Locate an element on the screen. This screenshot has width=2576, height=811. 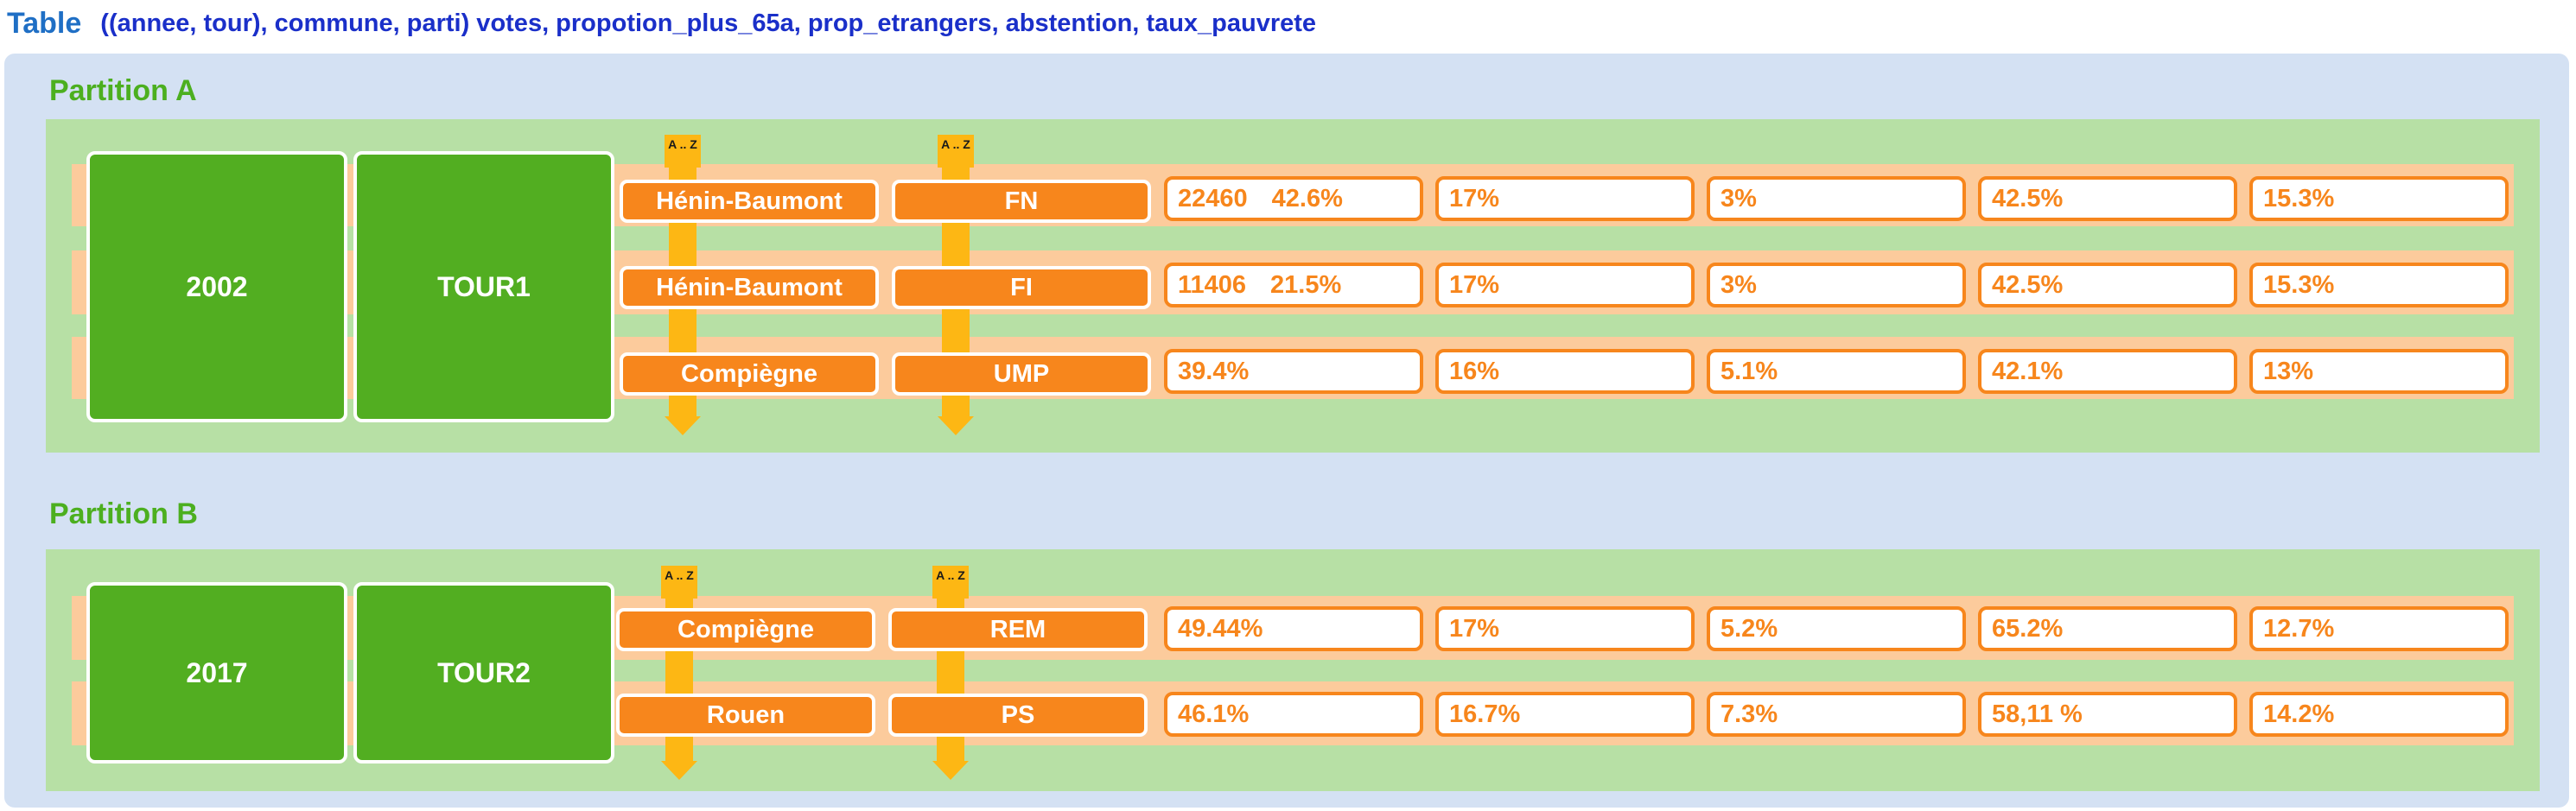
parti-cell: REM is located at coordinates (1018, 629).